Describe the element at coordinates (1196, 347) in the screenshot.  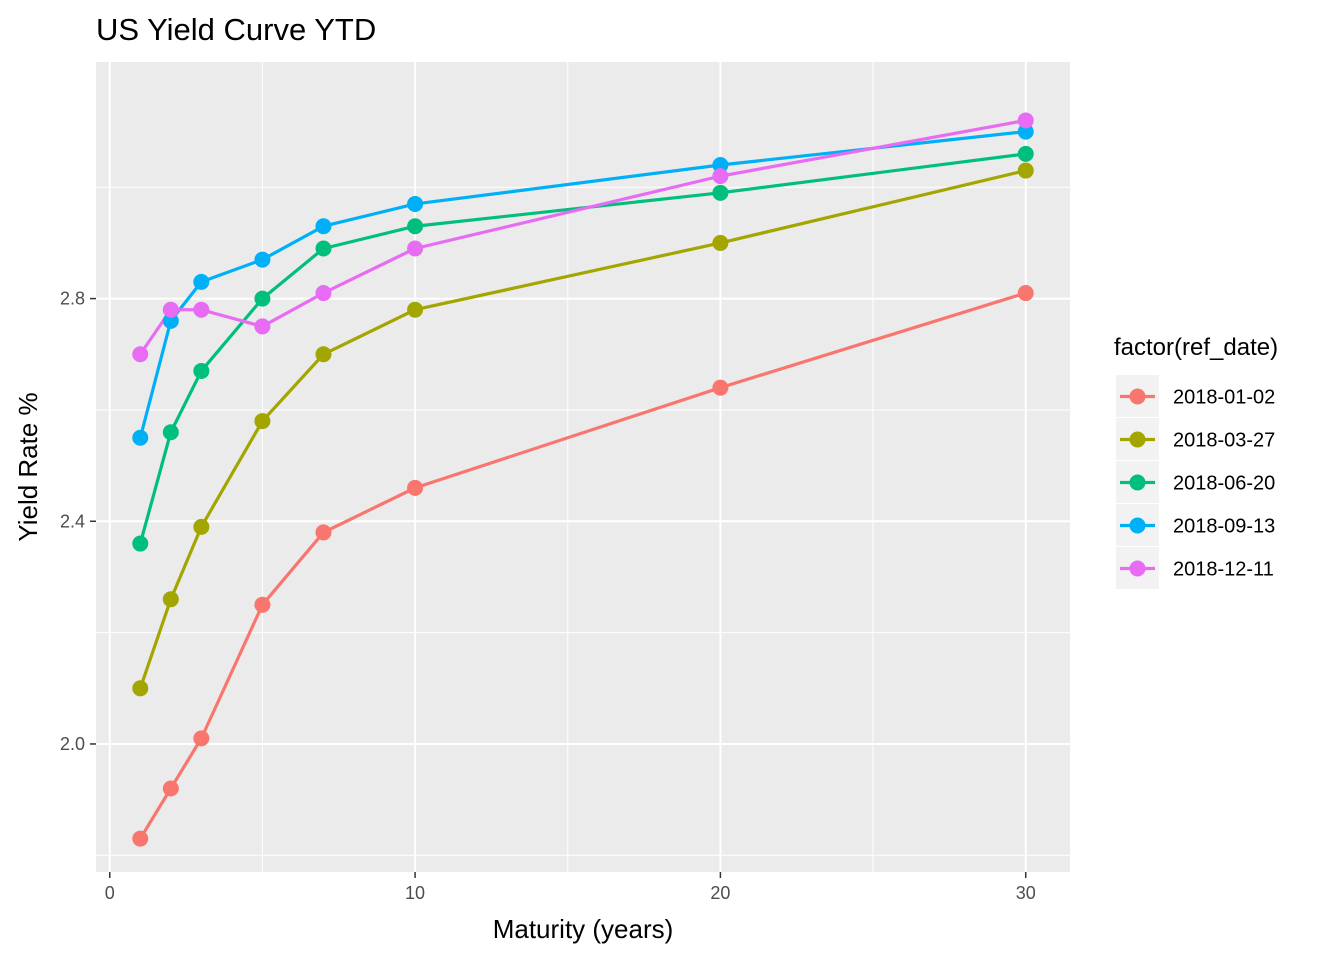
I see `legend-title: factor(ref_date)` at that location.